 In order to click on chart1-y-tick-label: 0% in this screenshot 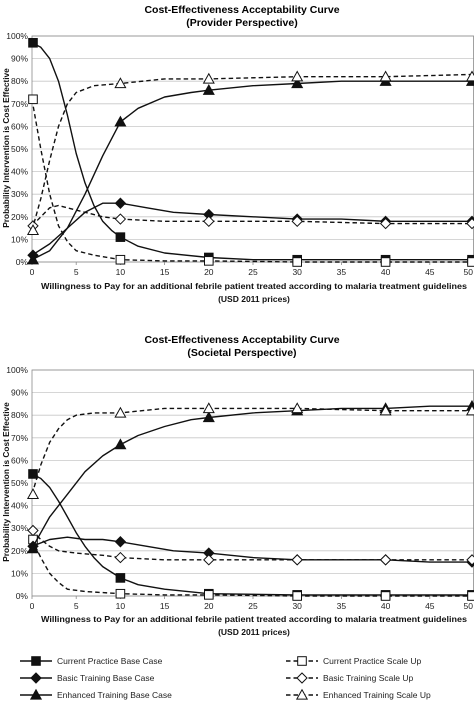, I will do `click(22, 262)`.